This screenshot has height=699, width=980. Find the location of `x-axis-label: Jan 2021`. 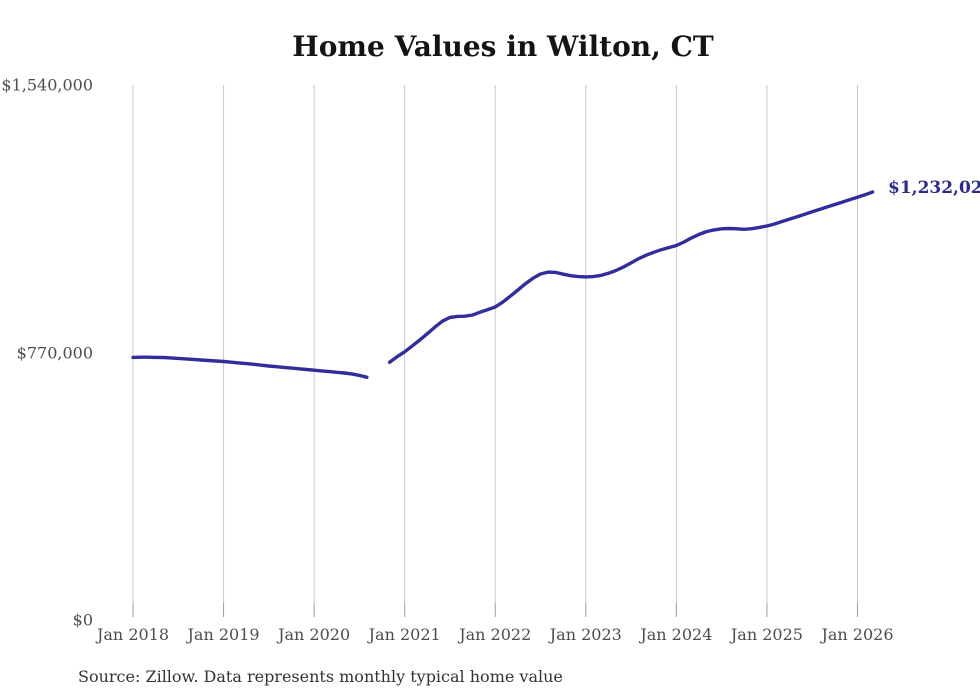

x-axis-label: Jan 2021 is located at coordinates (404, 634).